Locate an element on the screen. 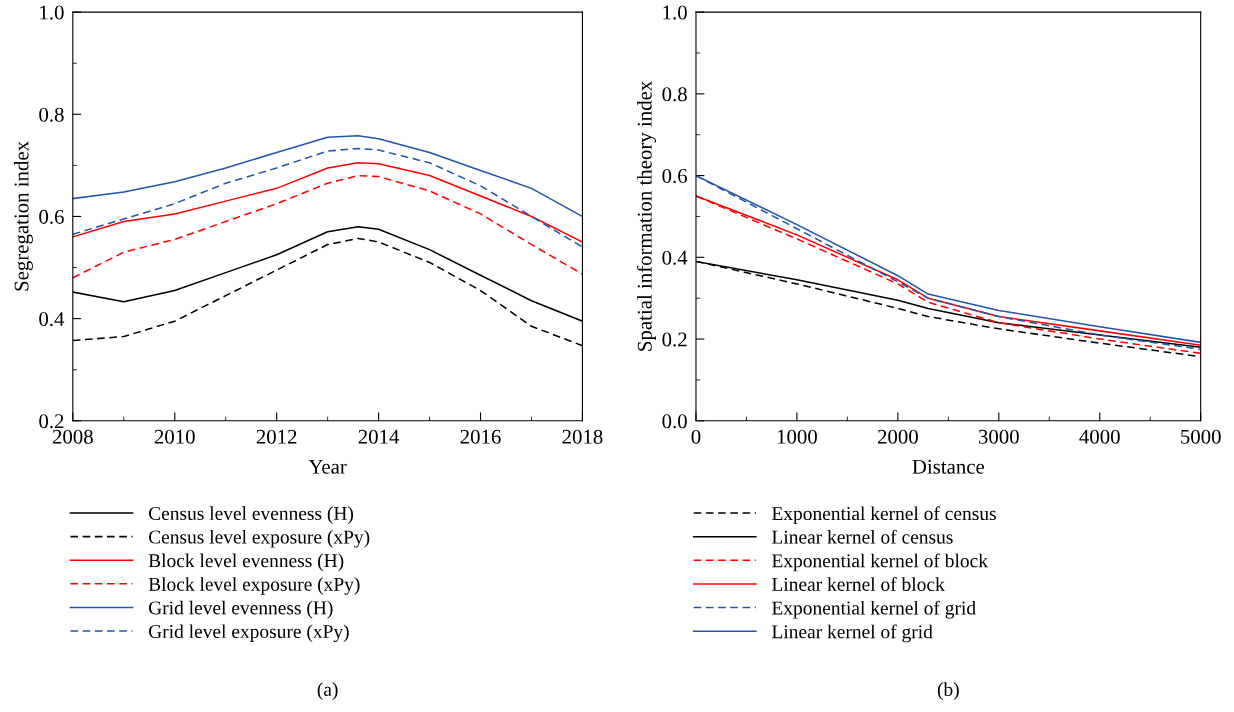 This screenshot has width=1234, height=712. x-tick-label: 1000 is located at coordinates (797, 436).